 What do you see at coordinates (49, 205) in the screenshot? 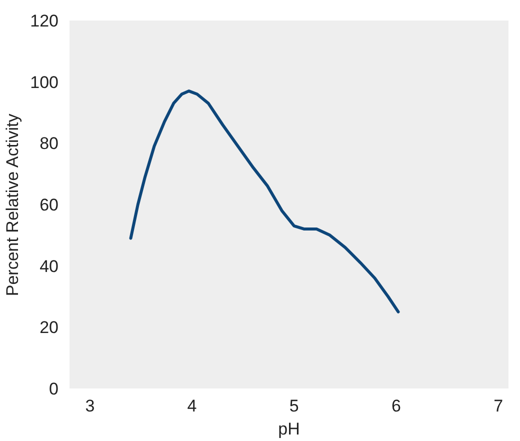
I see `y-tick-label: 60` at bounding box center [49, 205].